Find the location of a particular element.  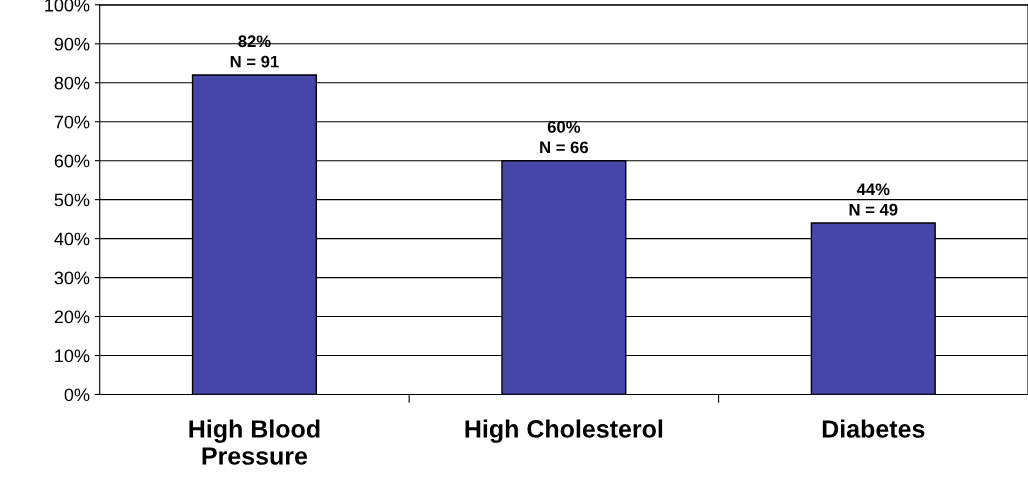

y-tick-label: 30% is located at coordinates (72, 278).